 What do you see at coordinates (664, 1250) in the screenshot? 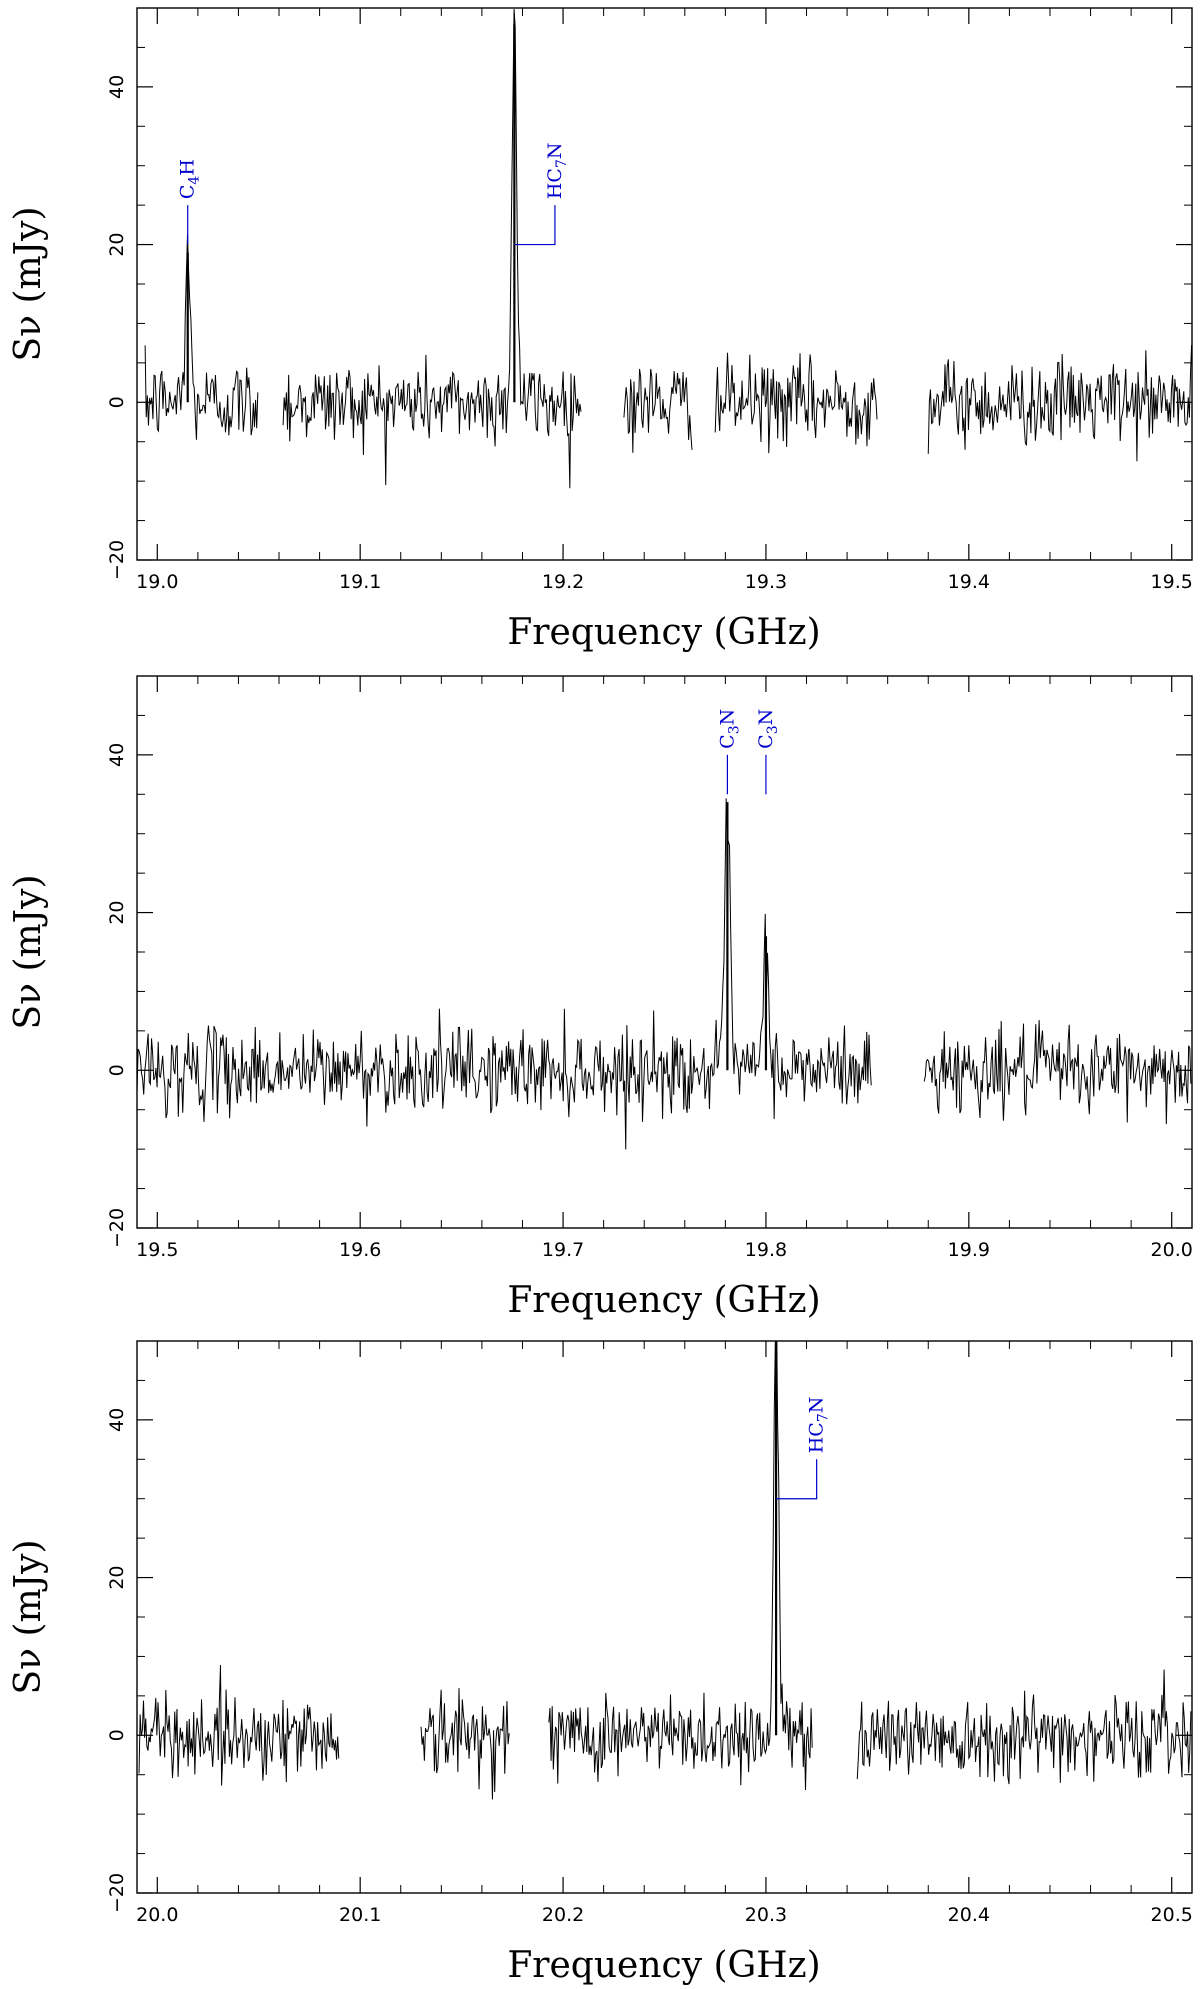
I see `panel-2-xtick-labels: 19.5 19.6 19.7 19.8 19.9 20.0` at bounding box center [664, 1250].